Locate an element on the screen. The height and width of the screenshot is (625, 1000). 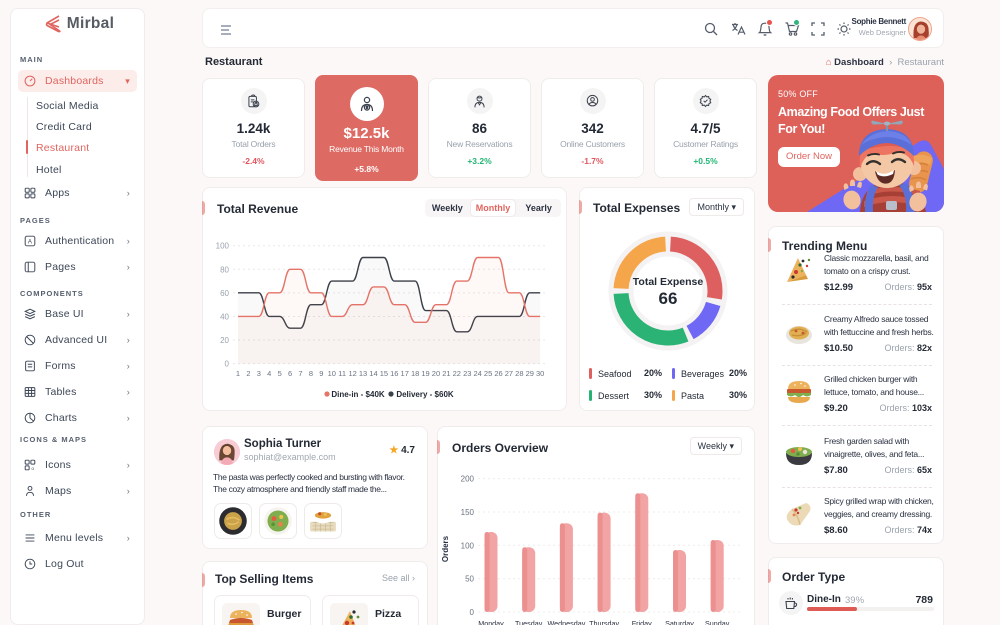
svg-text: 23 is located at coordinates (467, 373).